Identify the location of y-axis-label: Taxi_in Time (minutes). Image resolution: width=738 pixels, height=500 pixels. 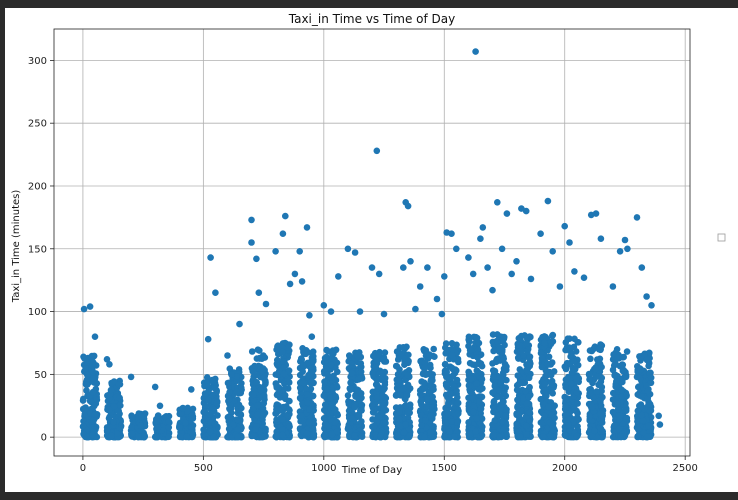
(16, 247).